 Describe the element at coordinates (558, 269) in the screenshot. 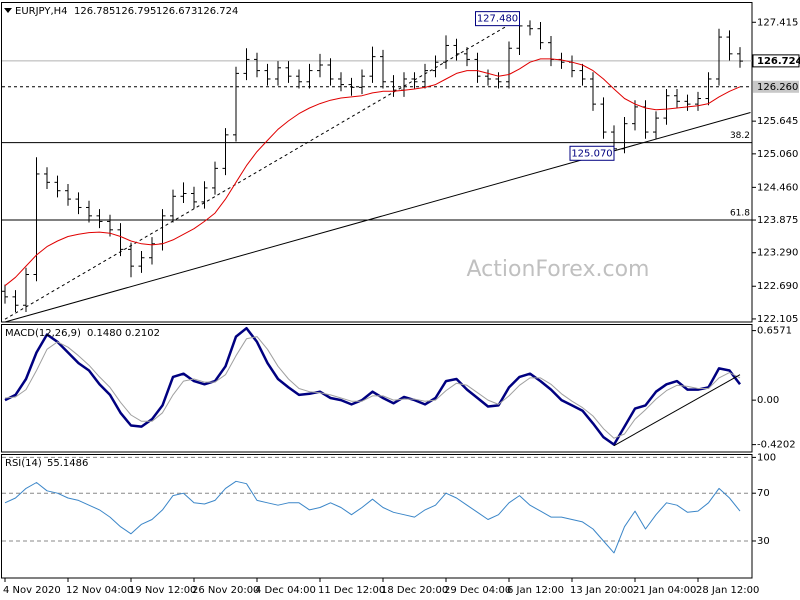

I see `watermark: ActionForex.com` at that location.